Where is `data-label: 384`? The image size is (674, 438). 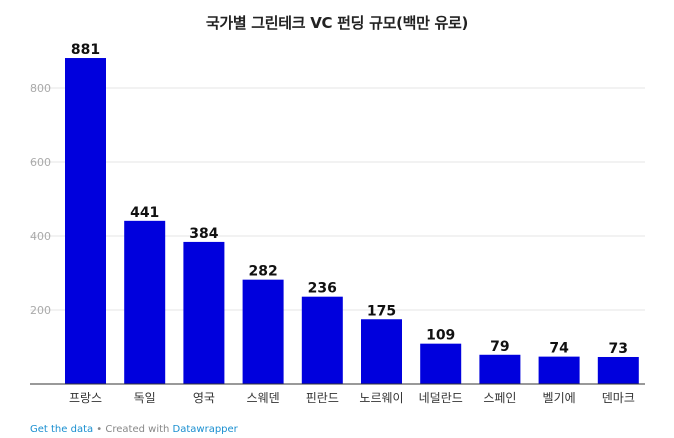 data-label: 384 is located at coordinates (203, 234).